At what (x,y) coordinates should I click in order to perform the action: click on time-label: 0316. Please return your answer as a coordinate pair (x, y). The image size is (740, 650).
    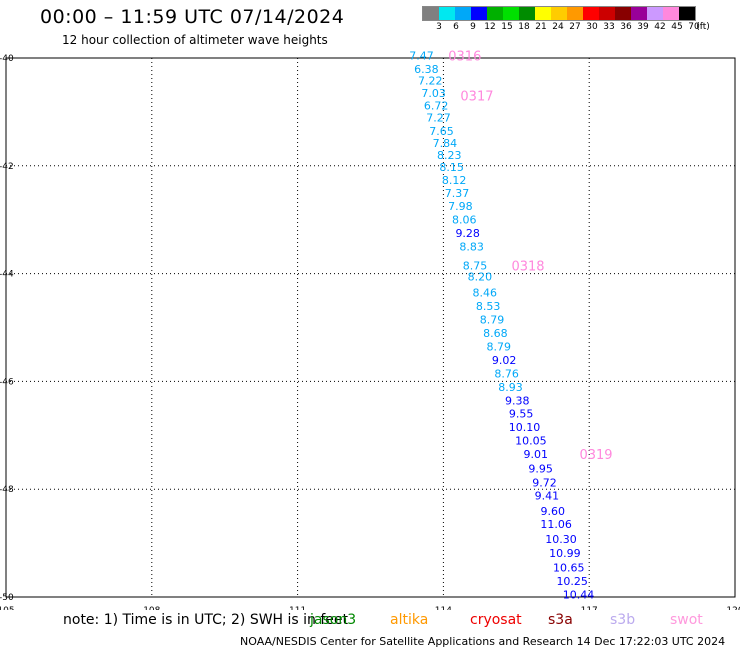
    Looking at the image, I should click on (464, 56).